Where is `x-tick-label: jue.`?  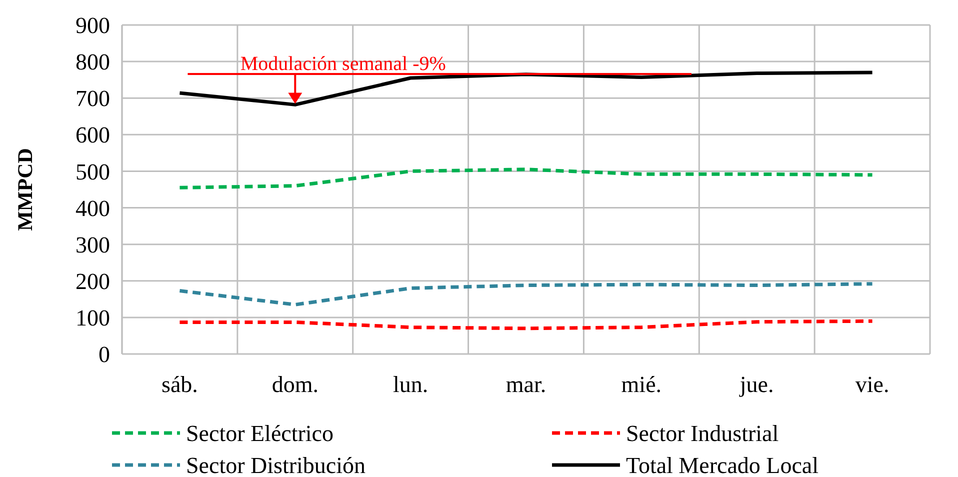 x-tick-label: jue. is located at coordinates (756, 384).